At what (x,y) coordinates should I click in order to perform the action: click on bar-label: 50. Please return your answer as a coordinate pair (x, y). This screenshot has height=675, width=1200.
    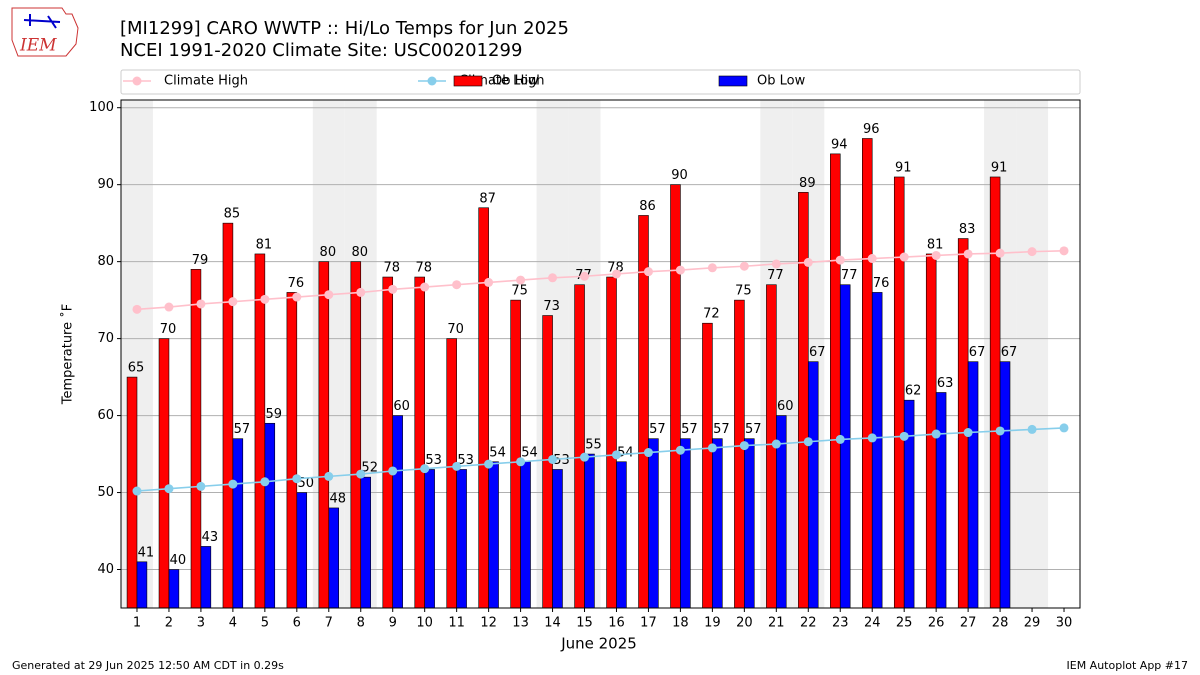
    Looking at the image, I should click on (305, 483).